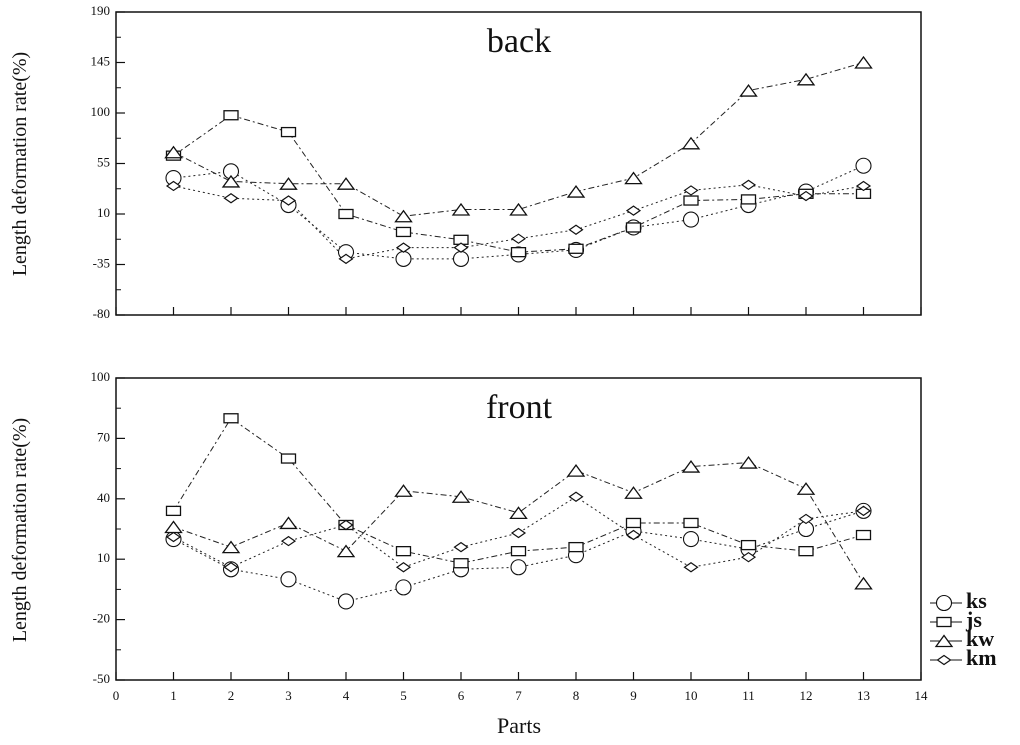 Image resolution: width=1020 pixels, height=745 pixels. What do you see at coordinates (231, 695) in the screenshot?
I see `x-tick-label: 2` at bounding box center [231, 695].